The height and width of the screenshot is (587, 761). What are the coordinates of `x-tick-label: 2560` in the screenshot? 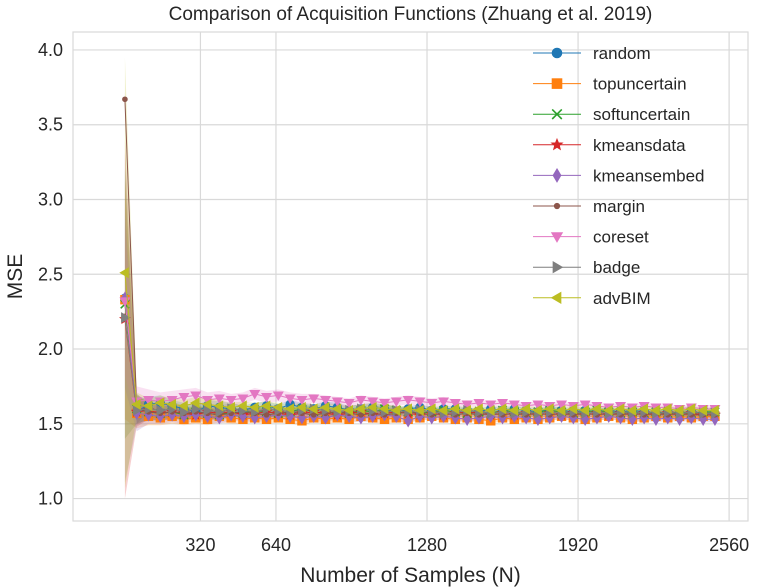 It's located at (729, 545).